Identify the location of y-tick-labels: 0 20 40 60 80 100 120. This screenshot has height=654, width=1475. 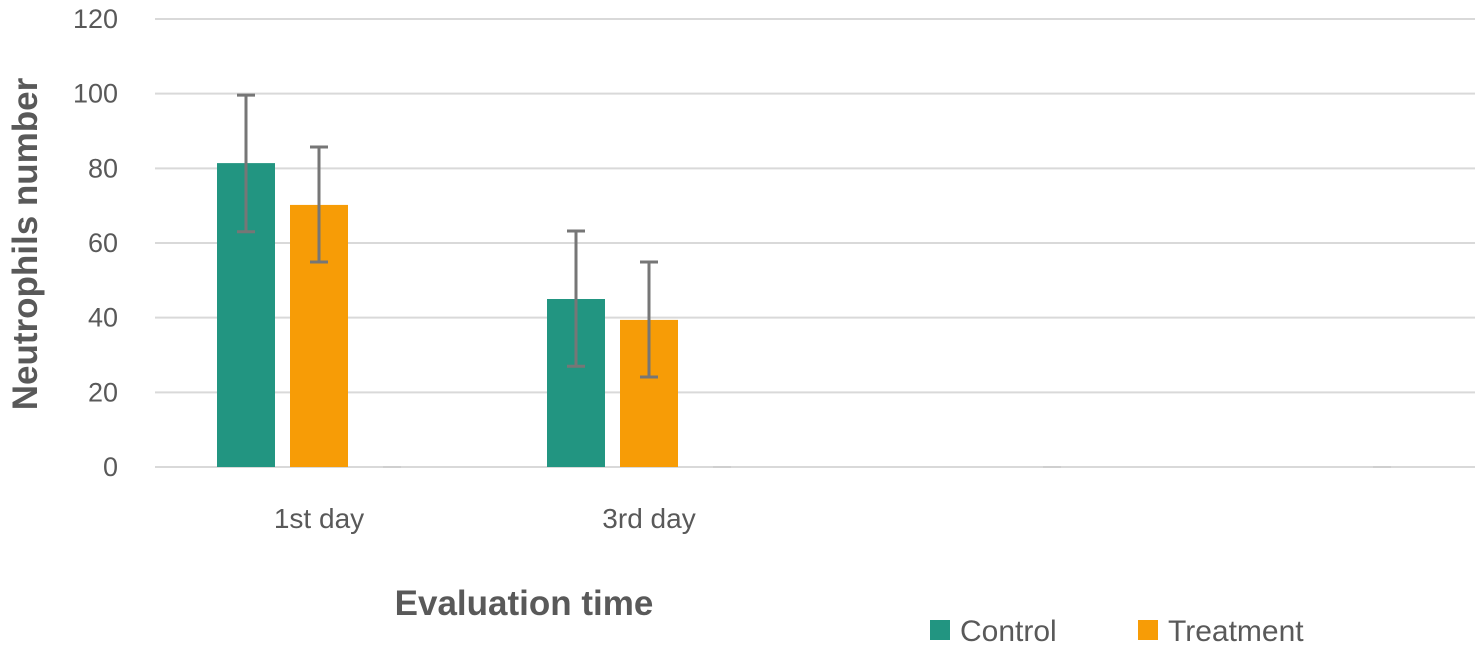
(95, 243).